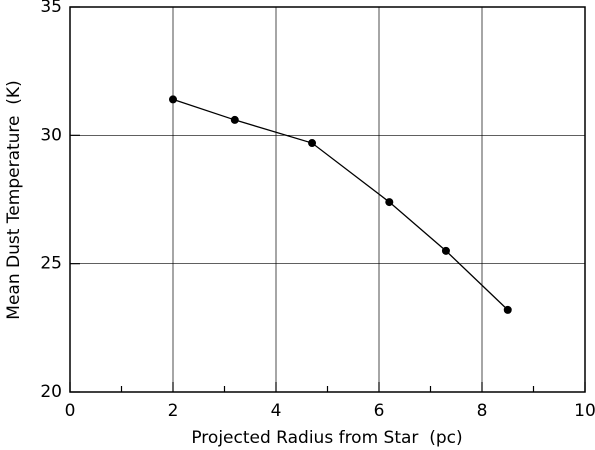 Image resolution: width=595 pixels, height=450 pixels. I want to click on x-tick-label: 8, so click(482, 411).